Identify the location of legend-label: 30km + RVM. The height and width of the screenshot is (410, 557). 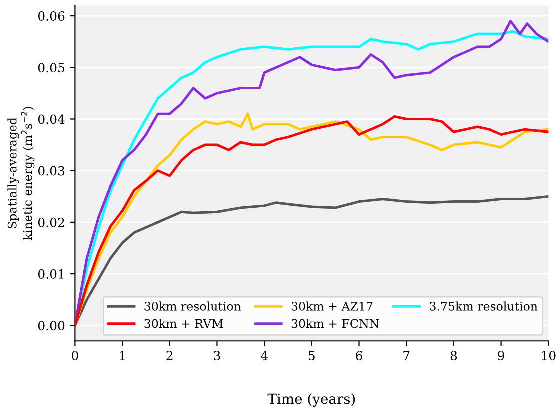
(184, 323).